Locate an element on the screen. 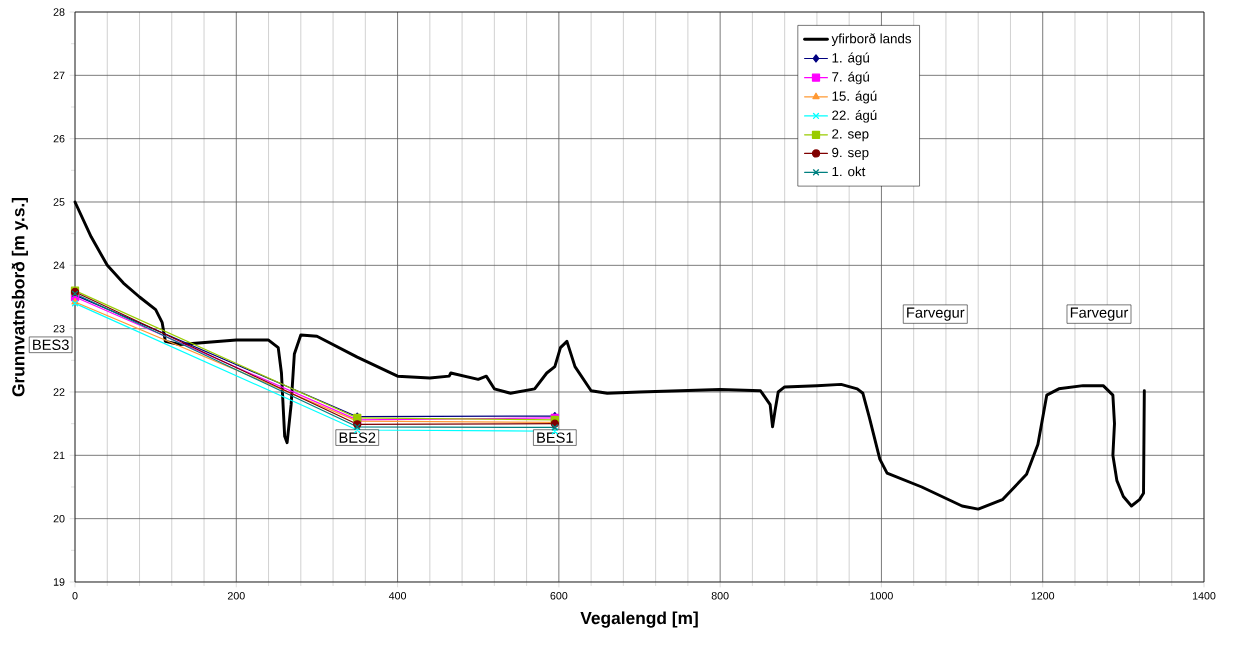  x-tick-label: 200 is located at coordinates (236, 596).